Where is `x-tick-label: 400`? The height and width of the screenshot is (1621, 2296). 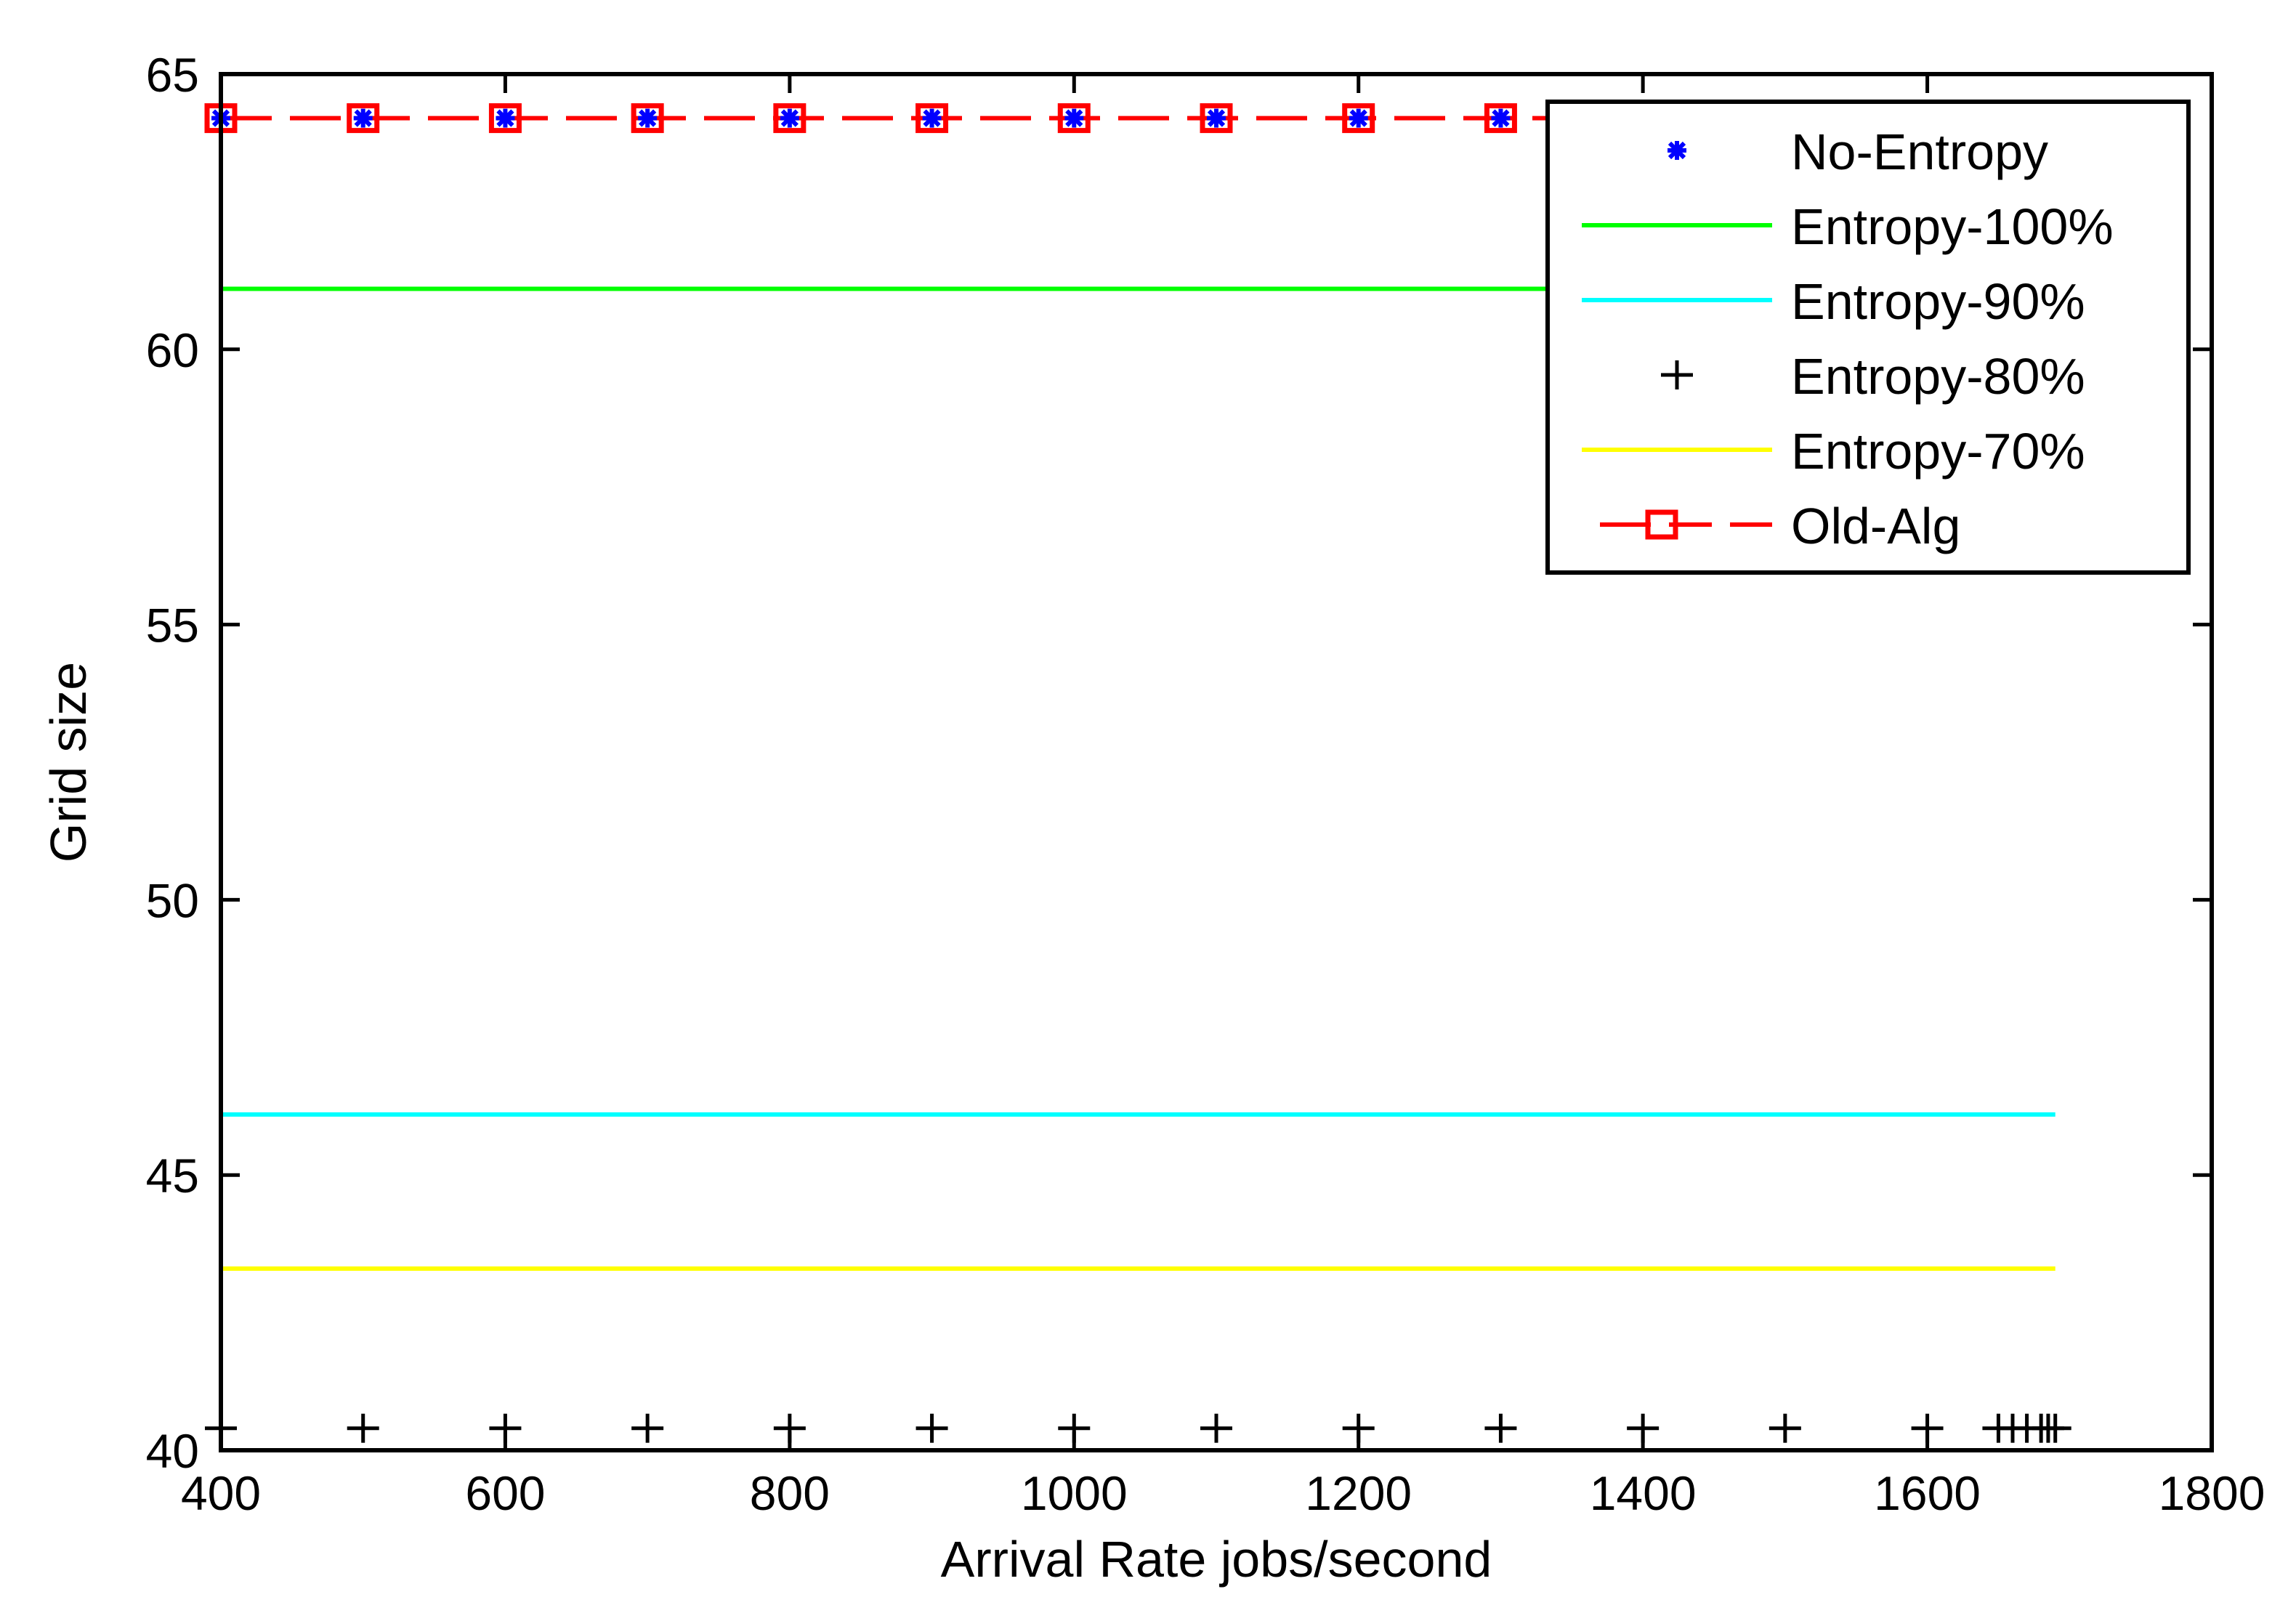 x-tick-label: 400 is located at coordinates (221, 1493).